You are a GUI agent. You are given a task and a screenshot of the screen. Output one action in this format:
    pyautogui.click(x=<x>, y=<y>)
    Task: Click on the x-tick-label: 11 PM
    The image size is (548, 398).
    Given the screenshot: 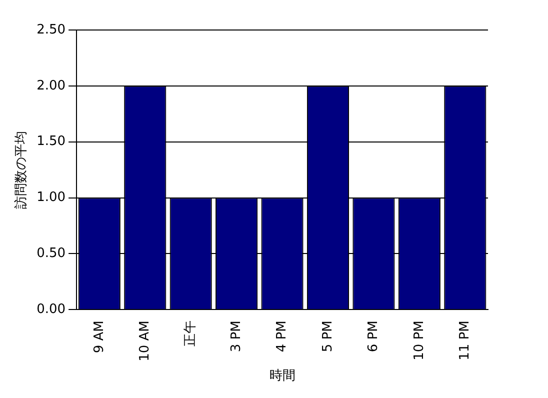 What is the action you would take?
    pyautogui.click(x=465, y=340)
    